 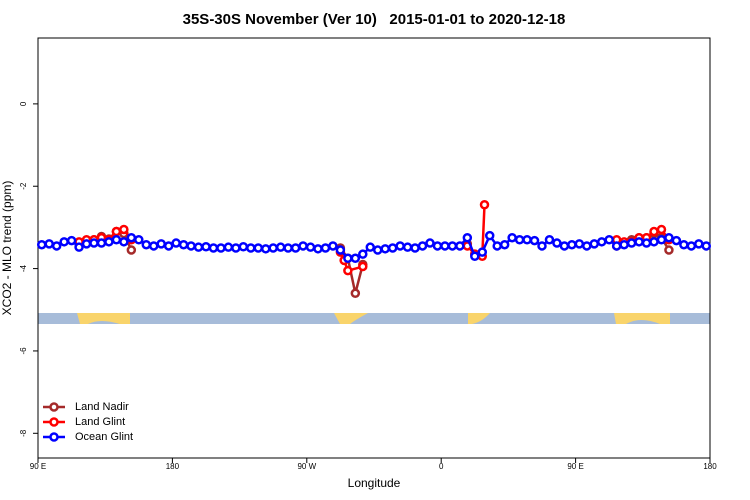 I want to click on ocean-band, so click(x=374, y=318).